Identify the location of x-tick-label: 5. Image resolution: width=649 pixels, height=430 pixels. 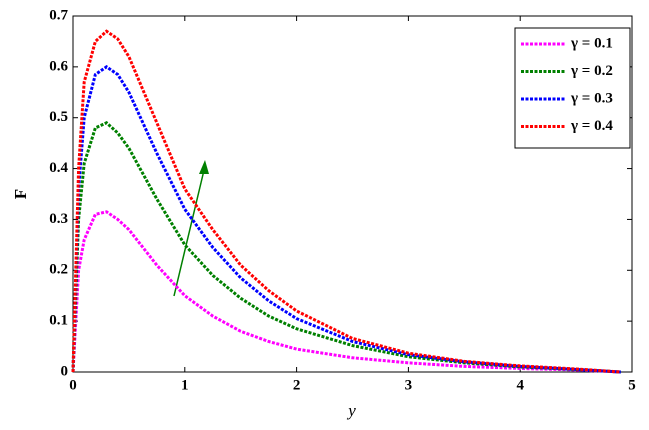
(632, 385).